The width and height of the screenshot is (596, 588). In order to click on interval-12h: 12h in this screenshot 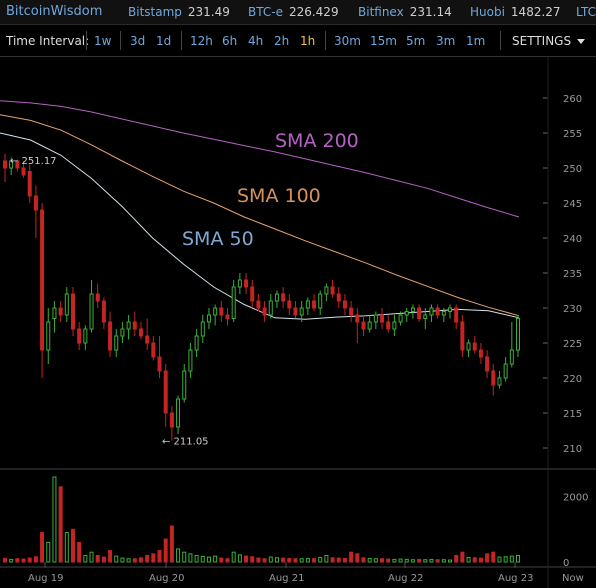, I will do `click(201, 41)`.